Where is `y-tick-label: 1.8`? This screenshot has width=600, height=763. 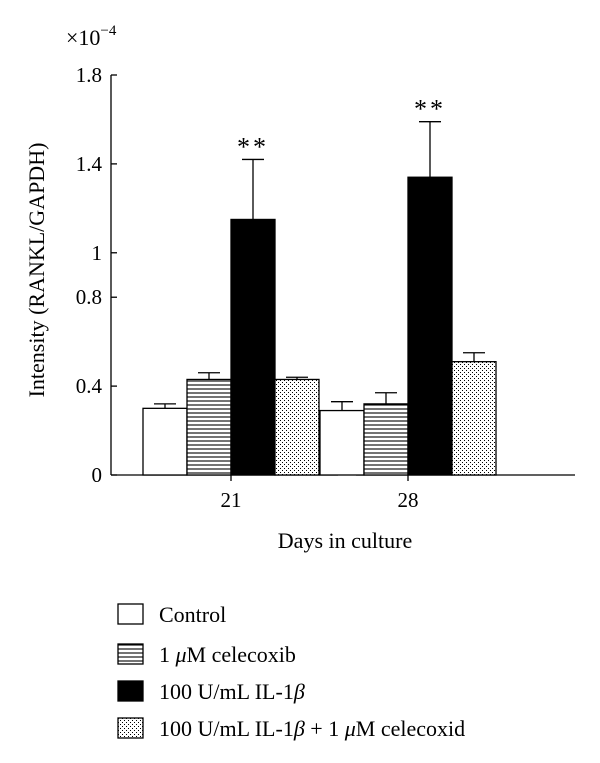
y-tick-label: 1.8 is located at coordinates (89, 75).